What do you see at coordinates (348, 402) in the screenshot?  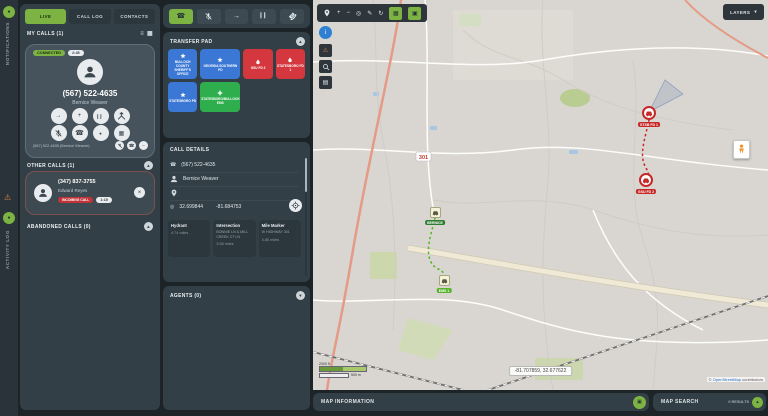 I see `map-information-label: MAP INFORMATION` at bounding box center [348, 402].